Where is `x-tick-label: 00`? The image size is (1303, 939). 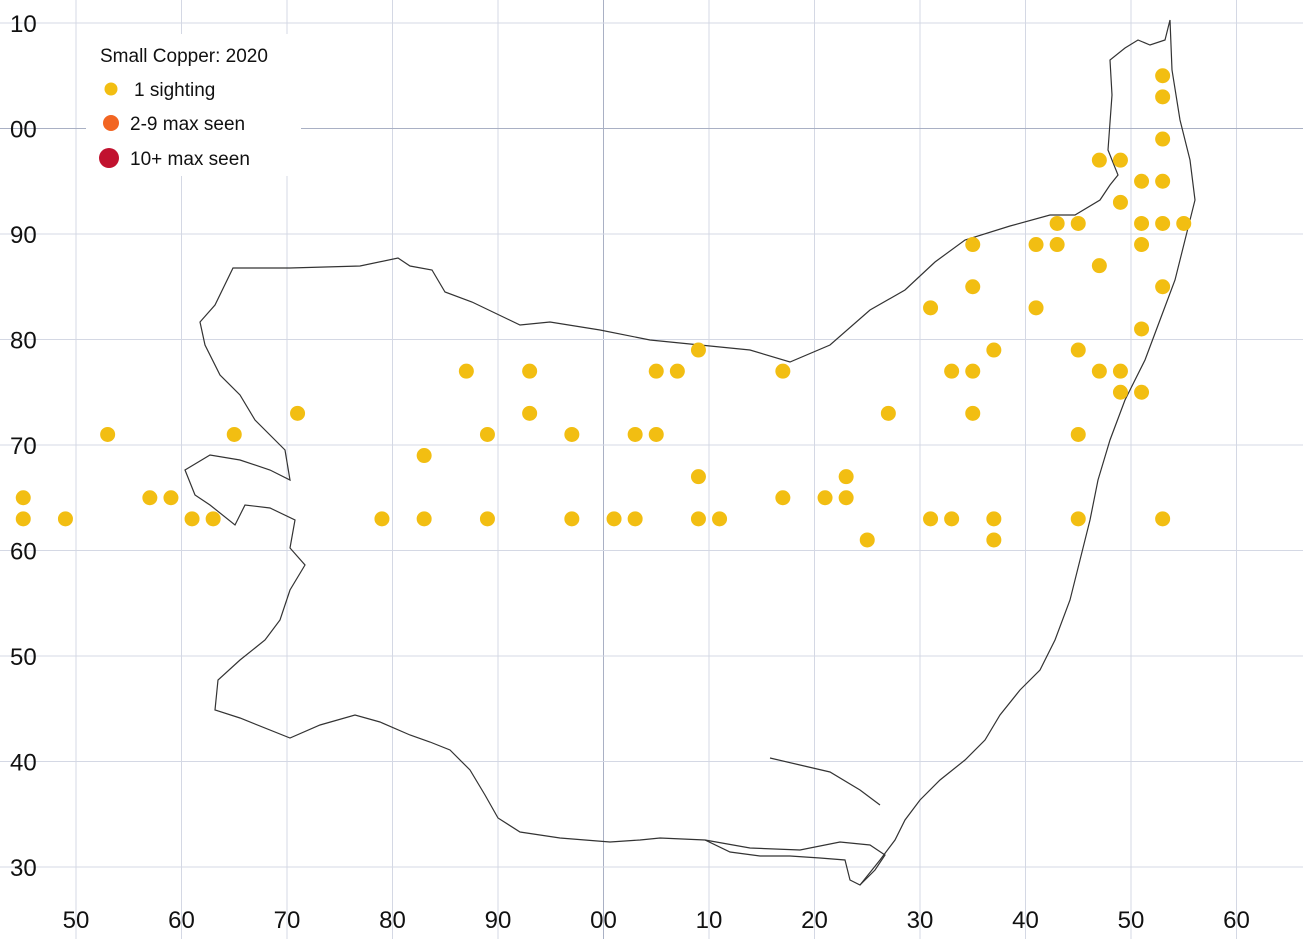
x-tick-label: 00 is located at coordinates (603, 920).